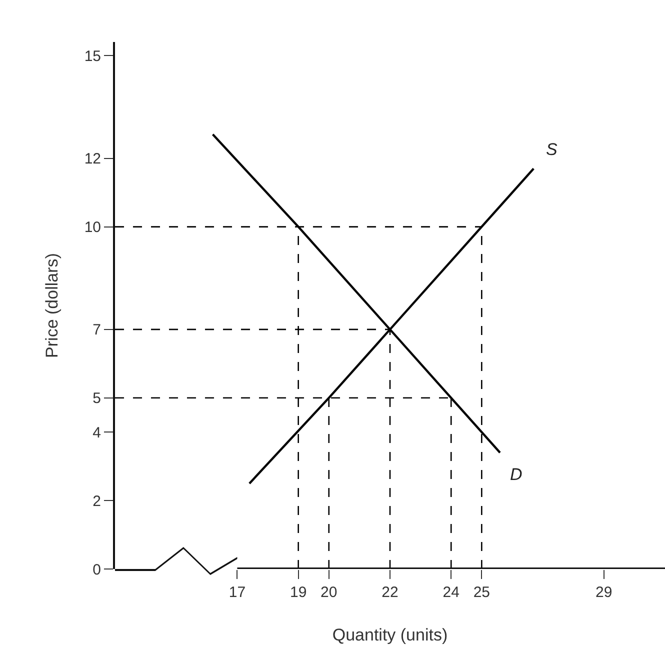 This screenshot has height=669, width=665. What do you see at coordinates (298, 592) in the screenshot?
I see `x-tick-label: 19` at bounding box center [298, 592].